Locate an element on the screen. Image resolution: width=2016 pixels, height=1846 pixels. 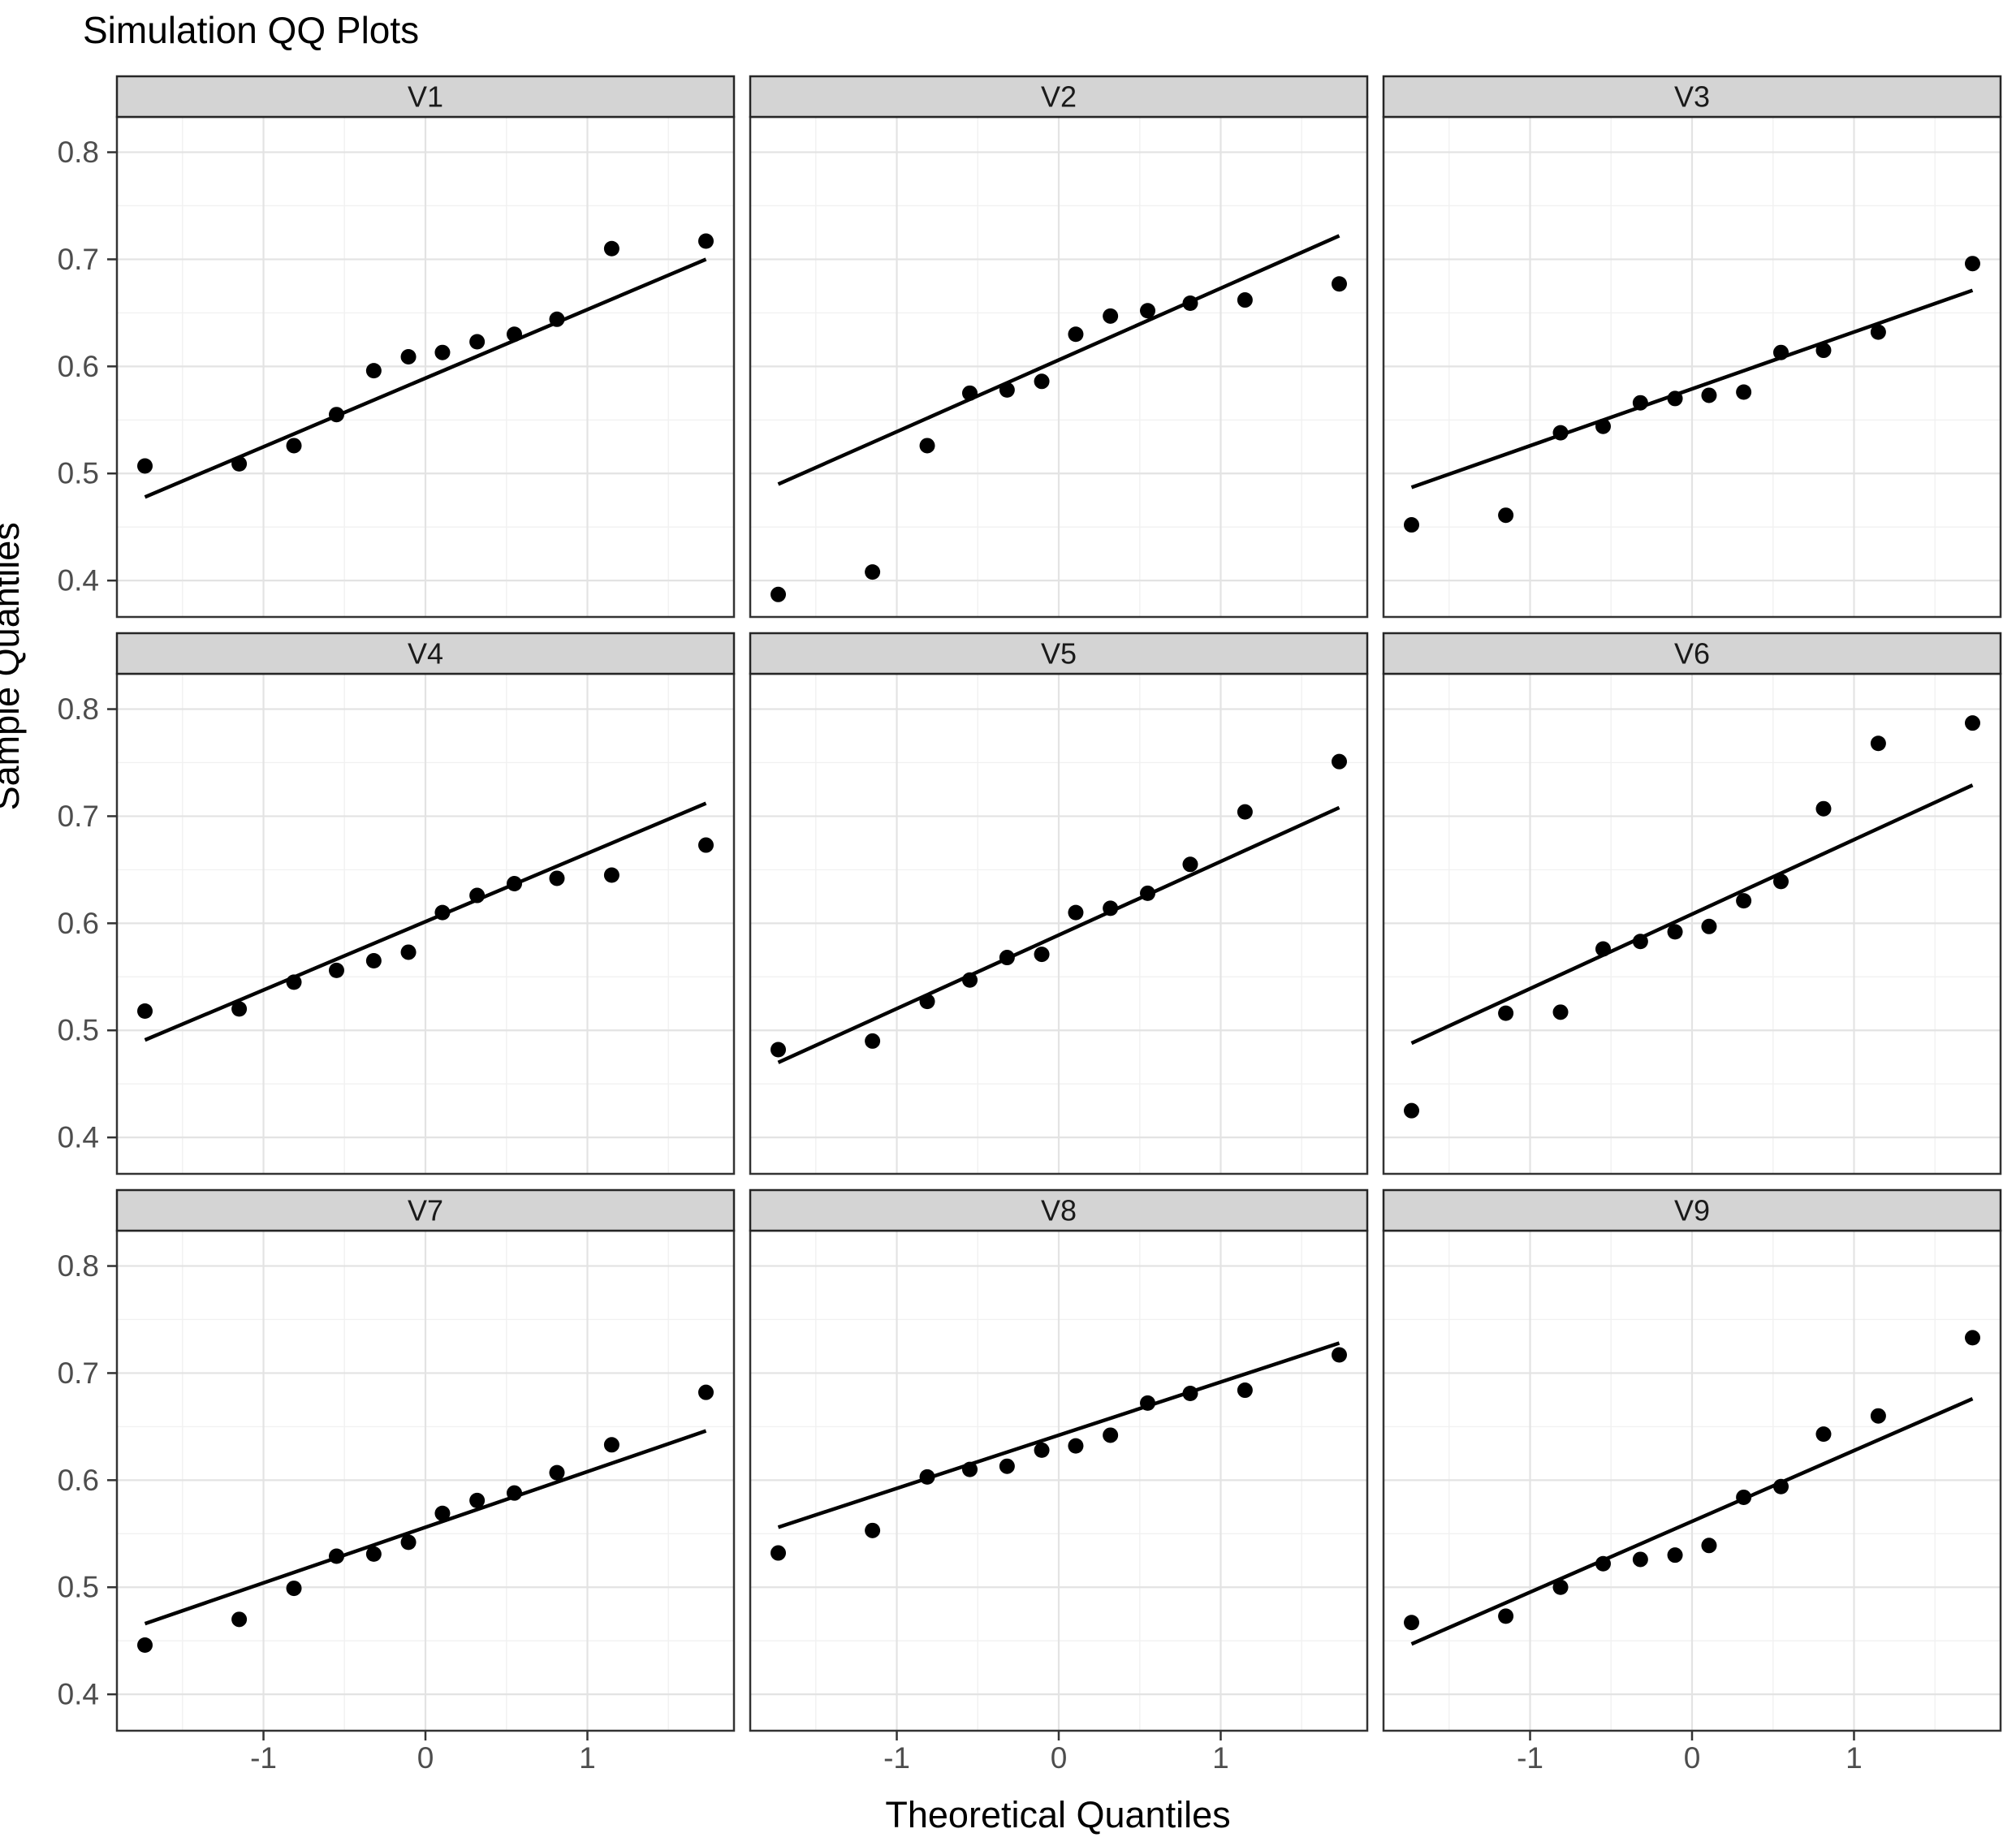
x-tick-label: -1 is located at coordinates (263, 1758).